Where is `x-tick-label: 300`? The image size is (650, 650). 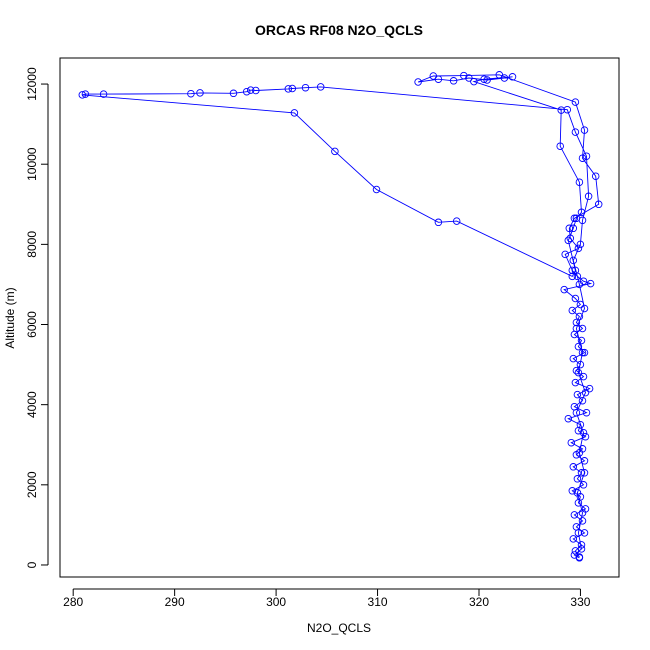 x-tick-label: 300 is located at coordinates (276, 602).